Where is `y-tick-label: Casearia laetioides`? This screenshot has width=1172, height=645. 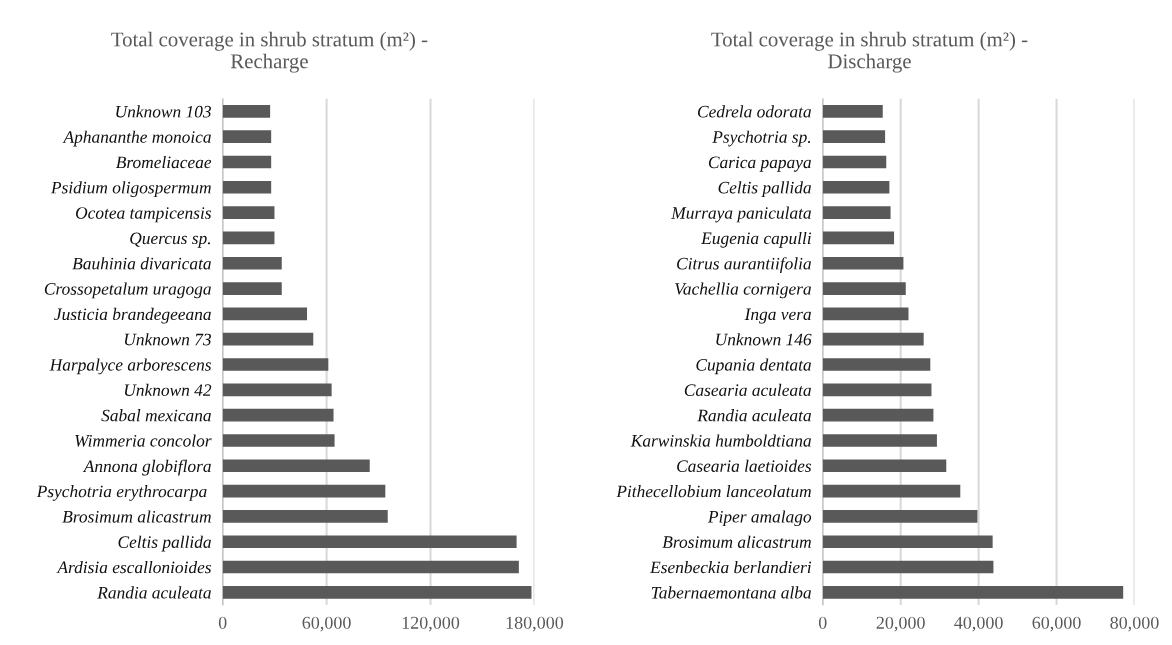
y-tick-label: Casearia laetioides is located at coordinates (744, 465).